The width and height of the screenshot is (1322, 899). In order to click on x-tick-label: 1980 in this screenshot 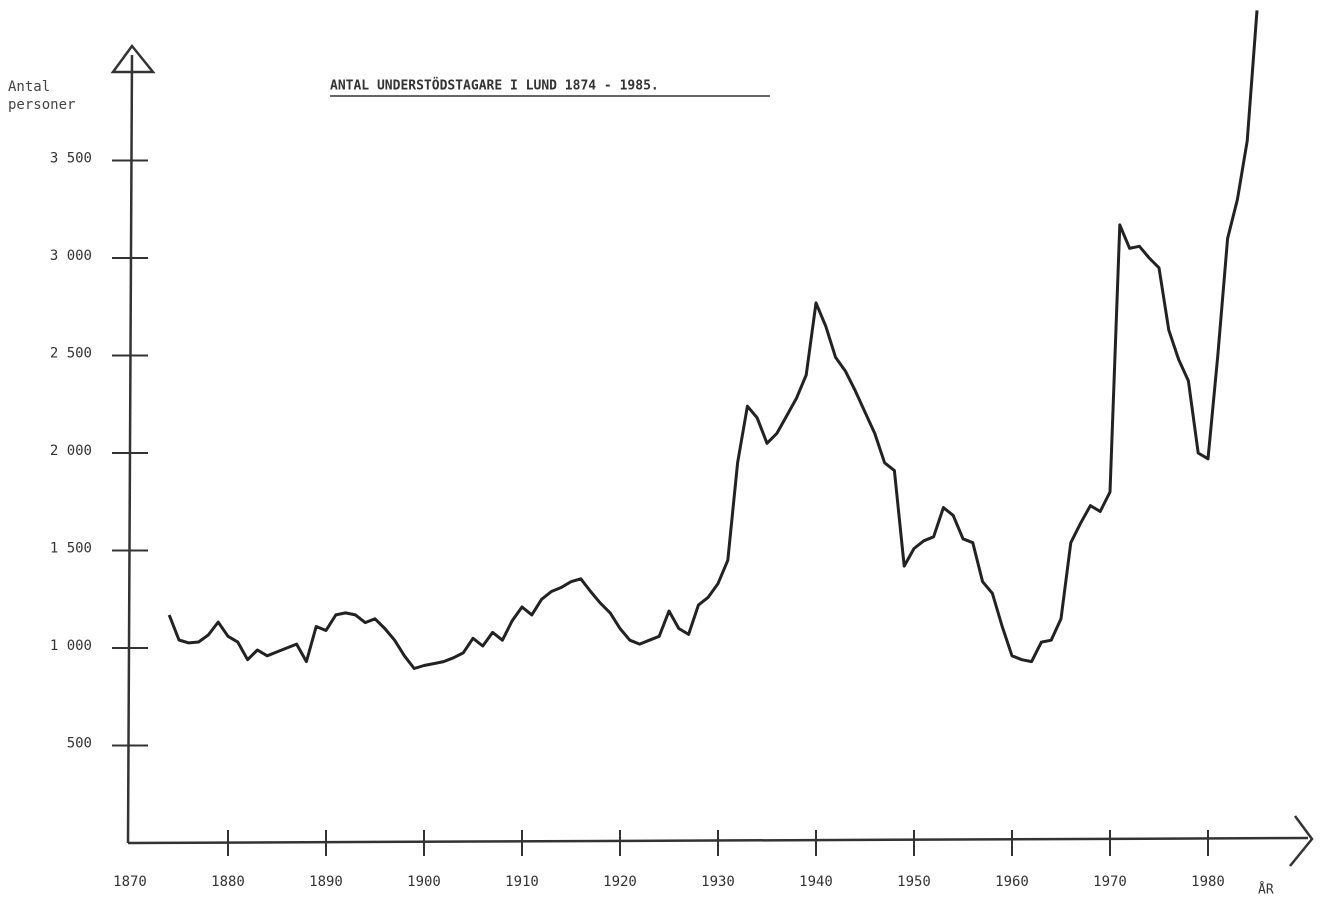, I will do `click(1208, 882)`.